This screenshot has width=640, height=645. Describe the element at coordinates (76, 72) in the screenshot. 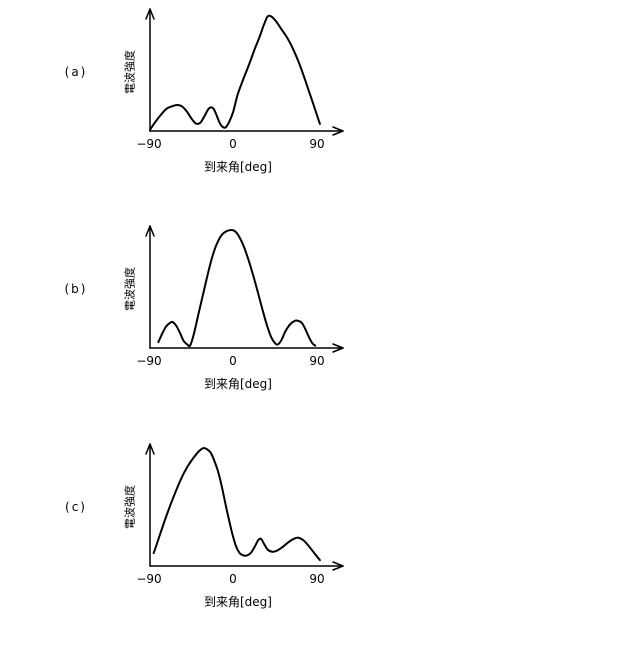

I see `panel-label: (a)` at that location.